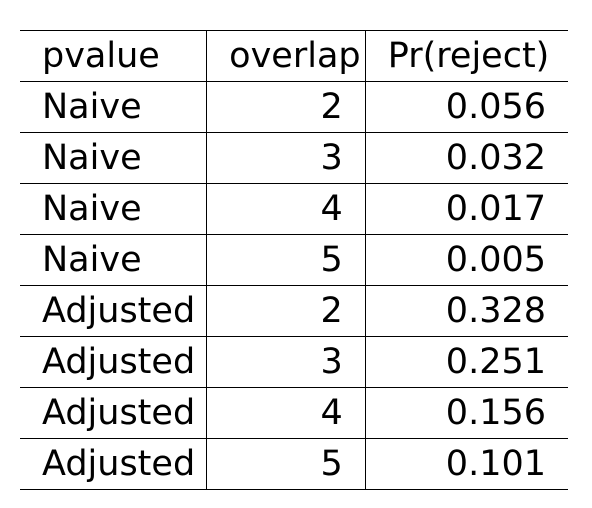  I want to click on table-row: Naive 3 0.032, so click(294, 158).